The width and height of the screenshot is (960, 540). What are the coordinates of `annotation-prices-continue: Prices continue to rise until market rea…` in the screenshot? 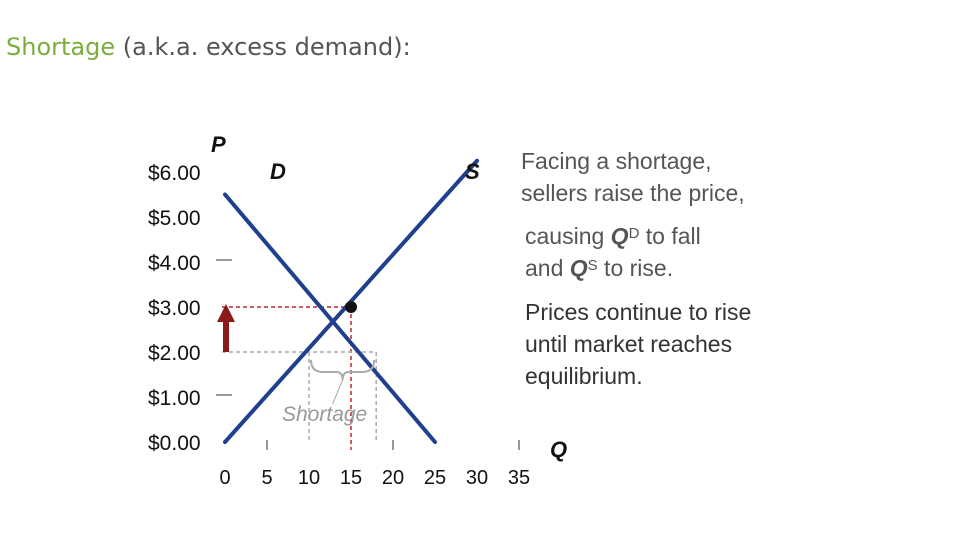 It's located at (638, 344).